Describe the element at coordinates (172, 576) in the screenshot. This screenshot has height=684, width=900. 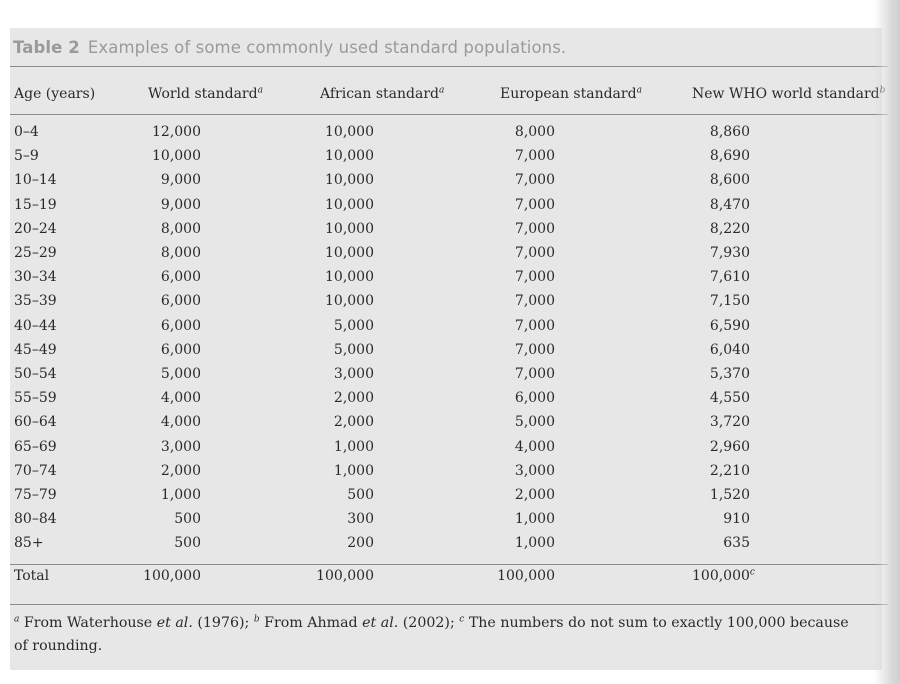
I see `total-world-cell: 100,000` at that location.